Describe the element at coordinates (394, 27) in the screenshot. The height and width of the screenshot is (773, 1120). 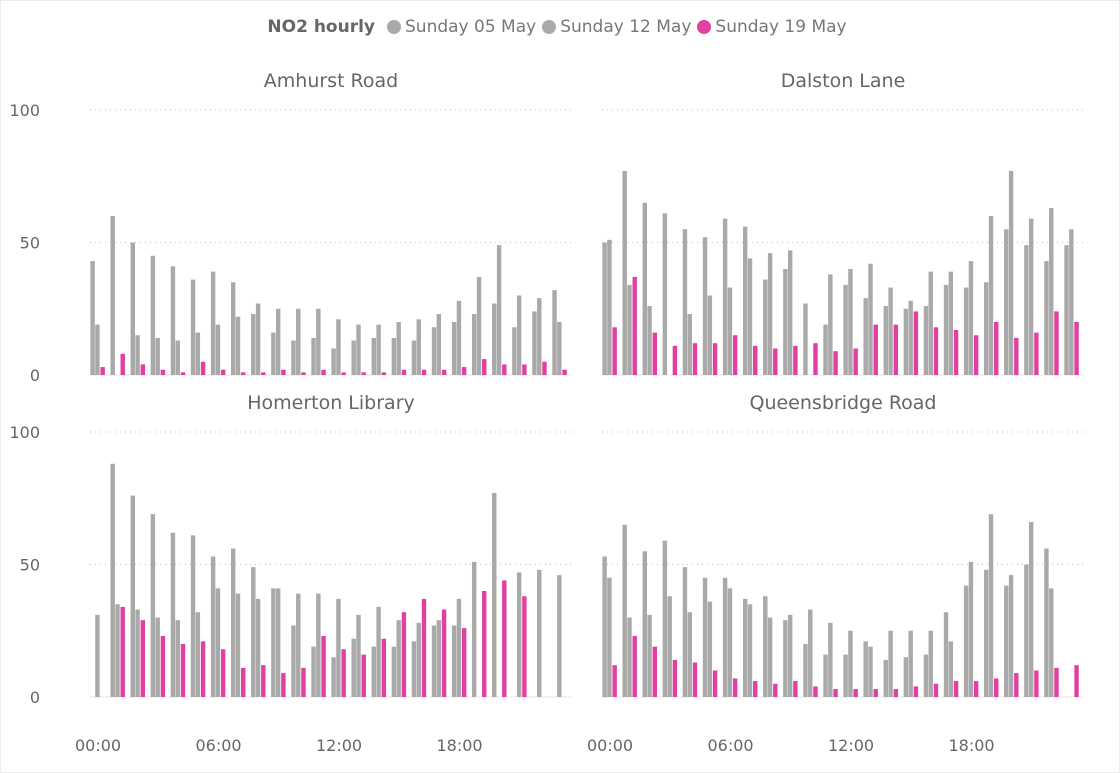
I see `legend-dot-icon` at that location.